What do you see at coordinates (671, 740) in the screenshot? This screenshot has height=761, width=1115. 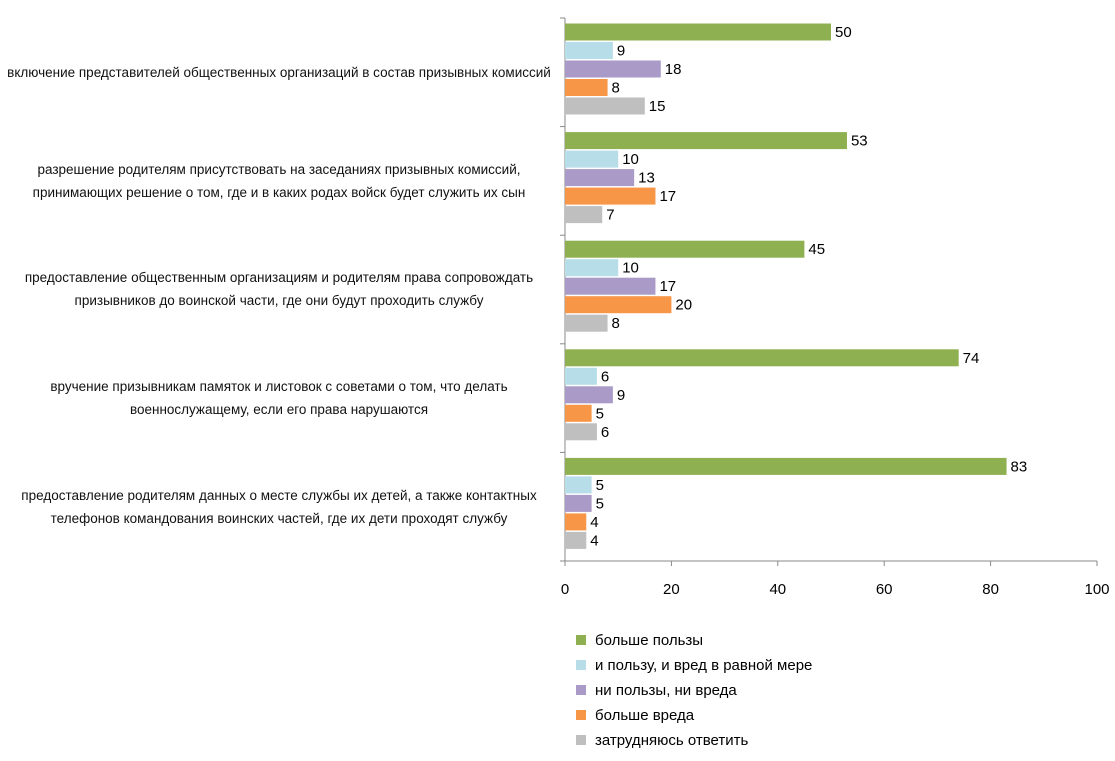 I see `legend-label: затрудняюсь ответить` at bounding box center [671, 740].